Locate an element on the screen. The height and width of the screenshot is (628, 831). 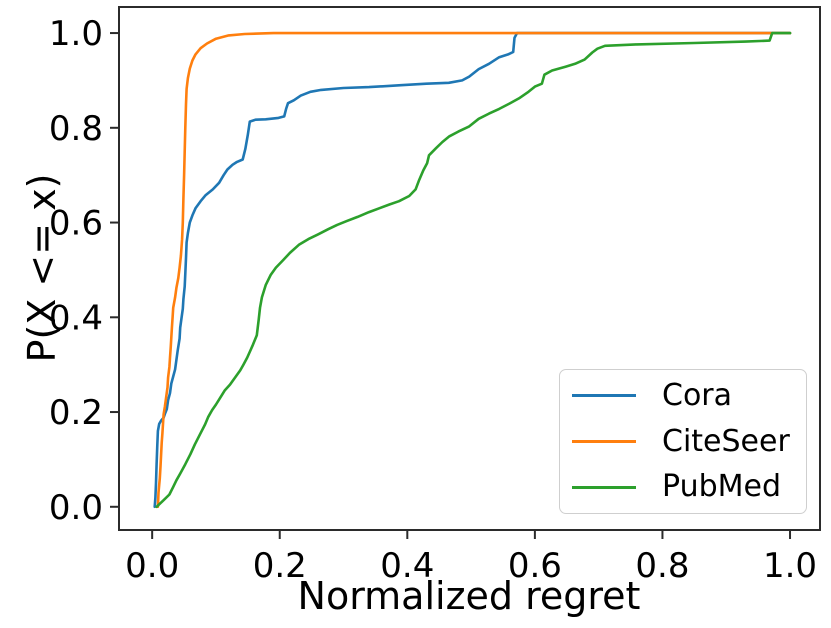
y-tick-label: 0.8 is located at coordinates (76, 129).